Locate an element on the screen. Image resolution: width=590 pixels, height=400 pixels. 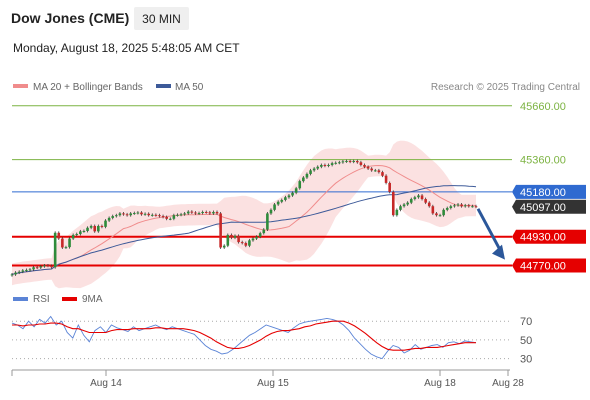
ma20-legend-swatch is located at coordinates (20, 86).